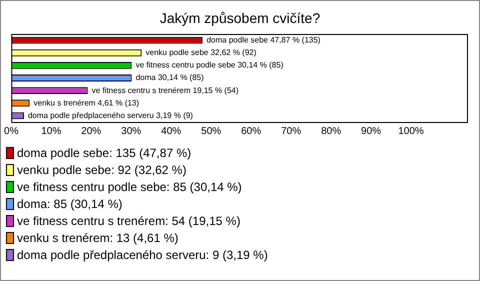 The width and height of the screenshot is (480, 281). Describe the element at coordinates (87, 103) in the screenshot. I see `data-label: venku s trenérem 4,61 % (13)` at that location.